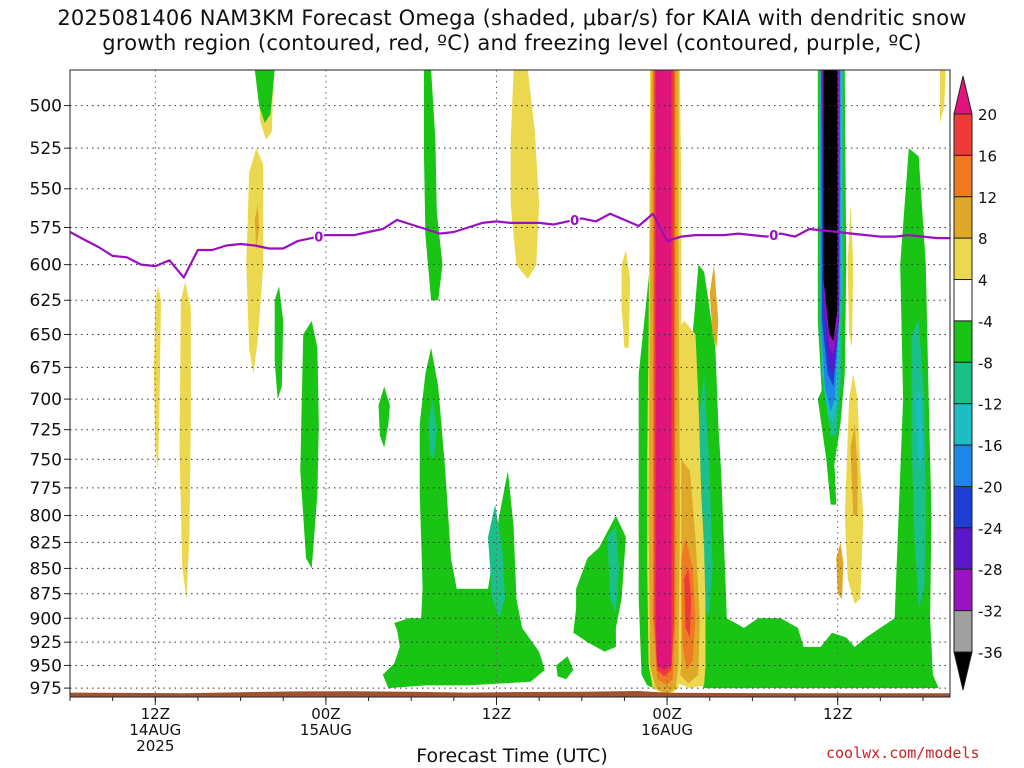 The height and width of the screenshot is (768, 1024). What do you see at coordinates (46, 107) in the screenshot?
I see `y-tick-label: 500` at bounding box center [46, 107].